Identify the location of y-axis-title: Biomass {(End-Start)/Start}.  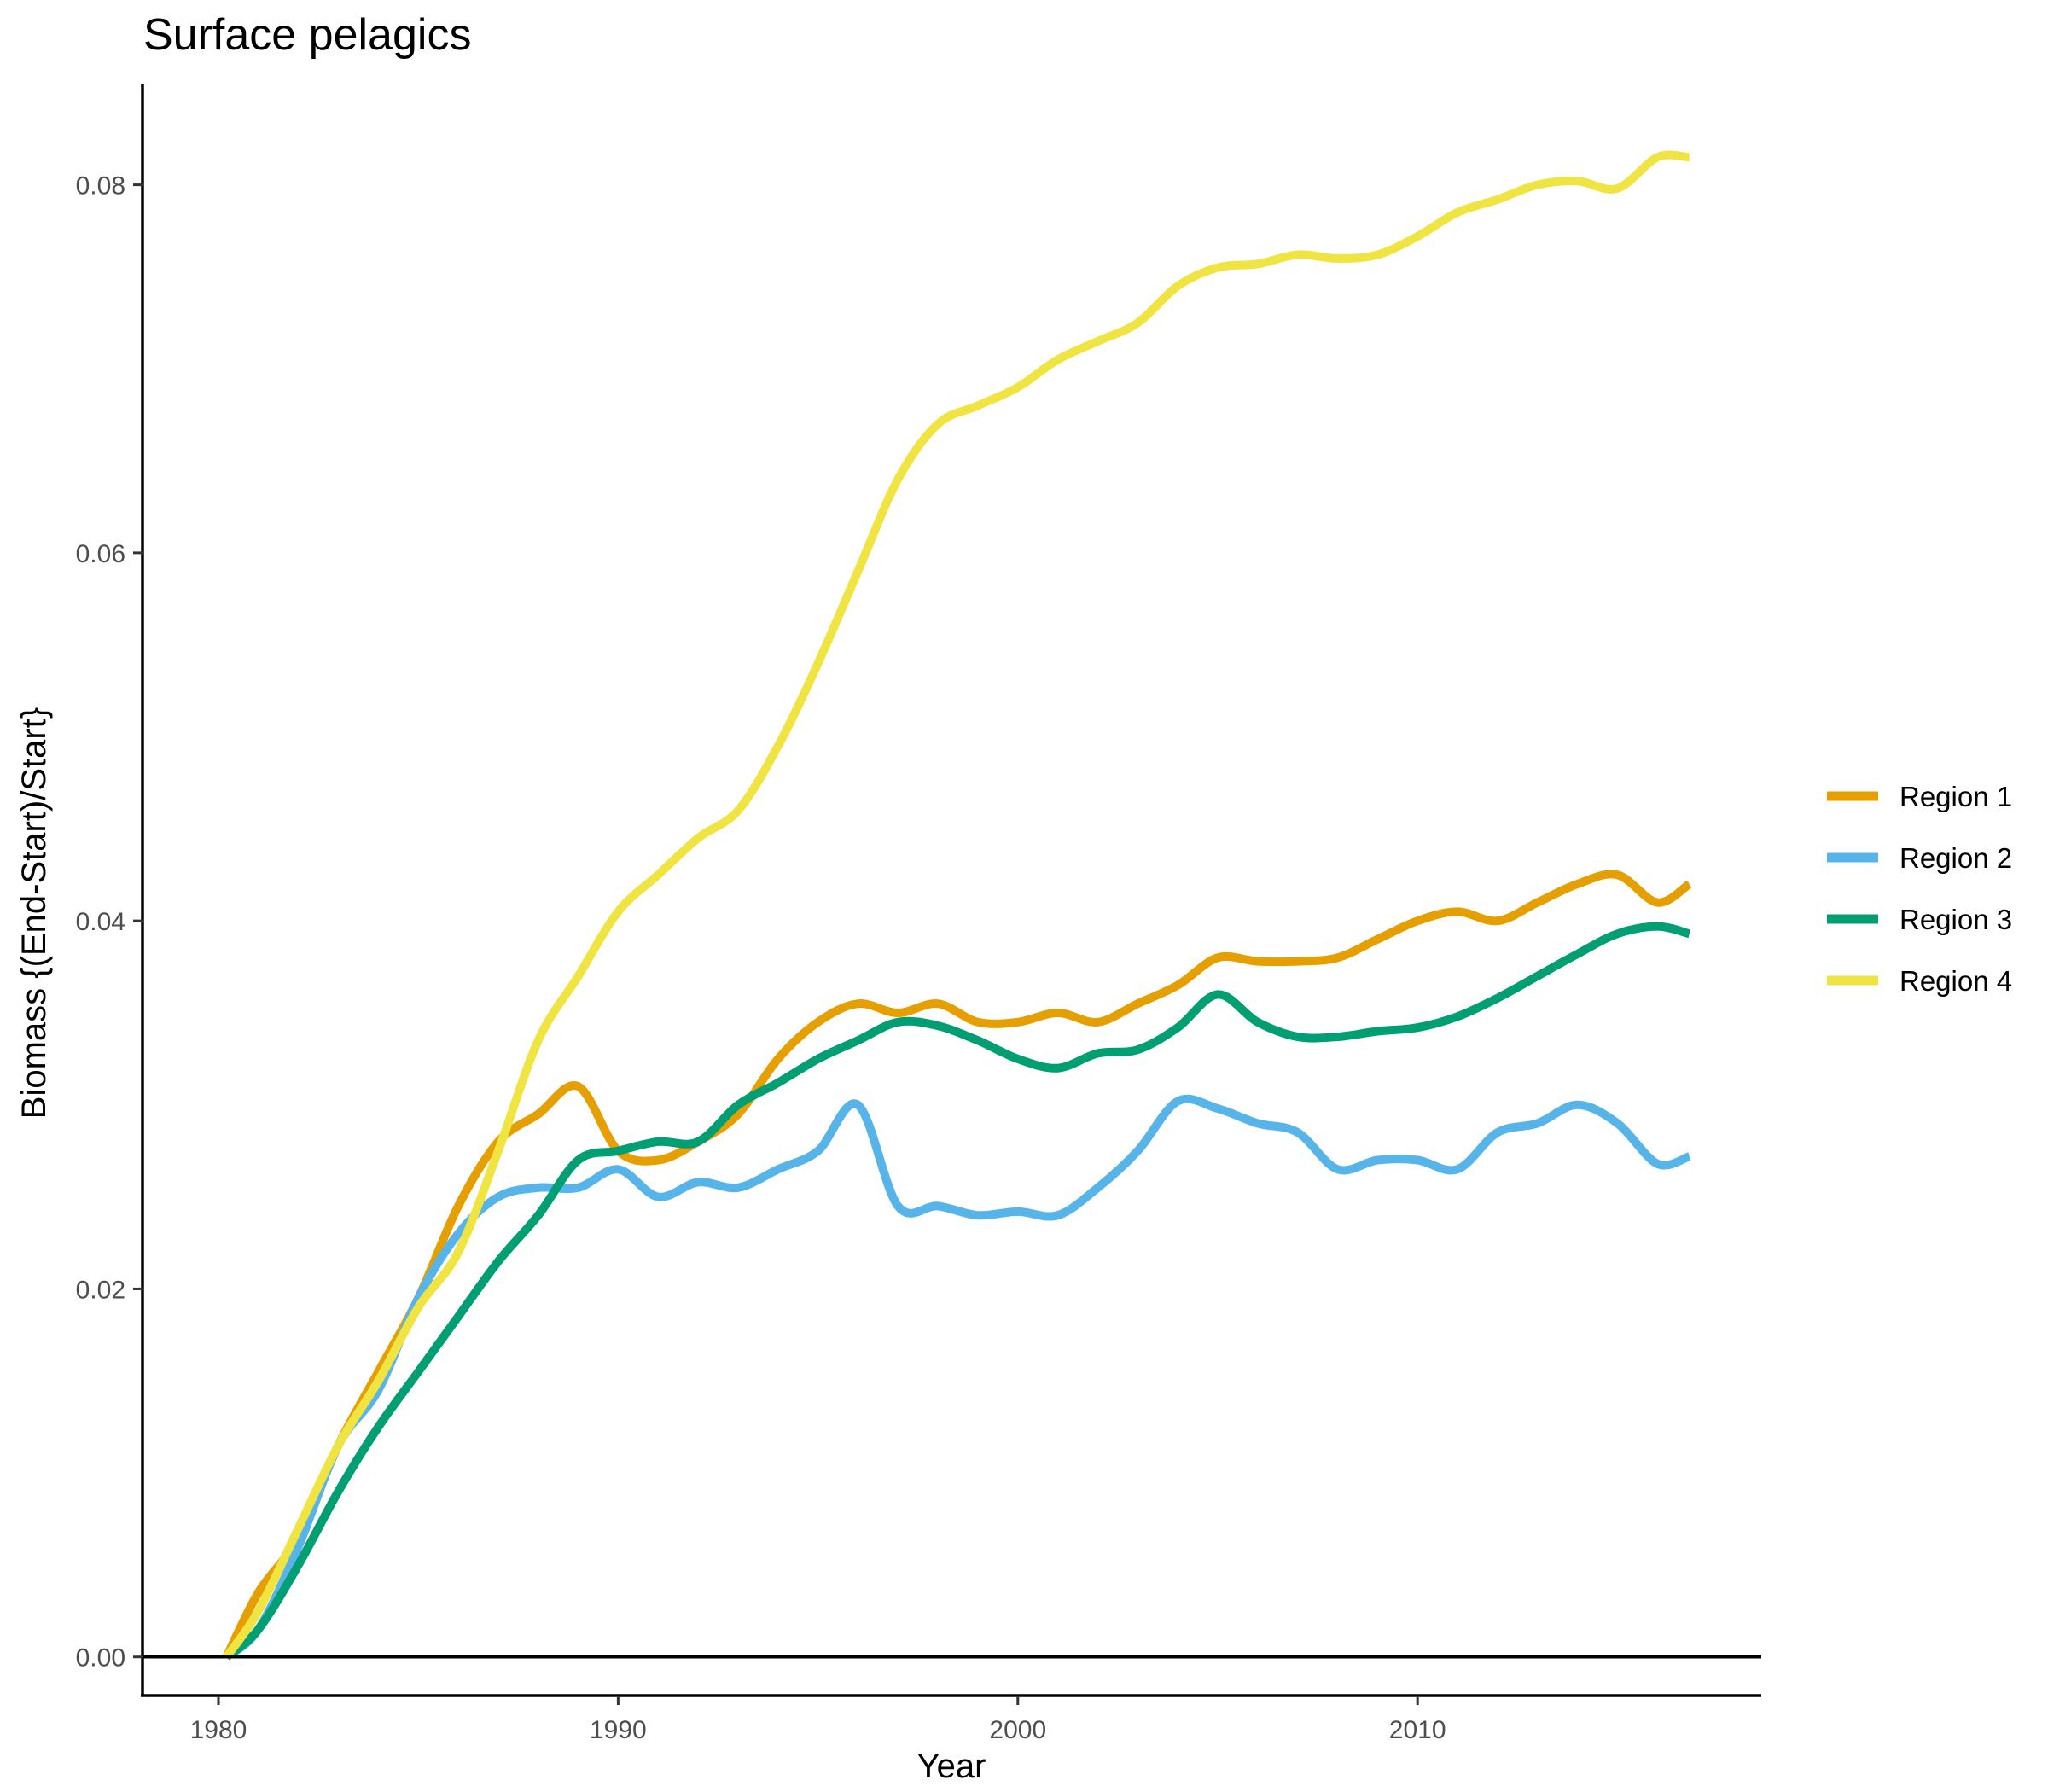
(34, 913).